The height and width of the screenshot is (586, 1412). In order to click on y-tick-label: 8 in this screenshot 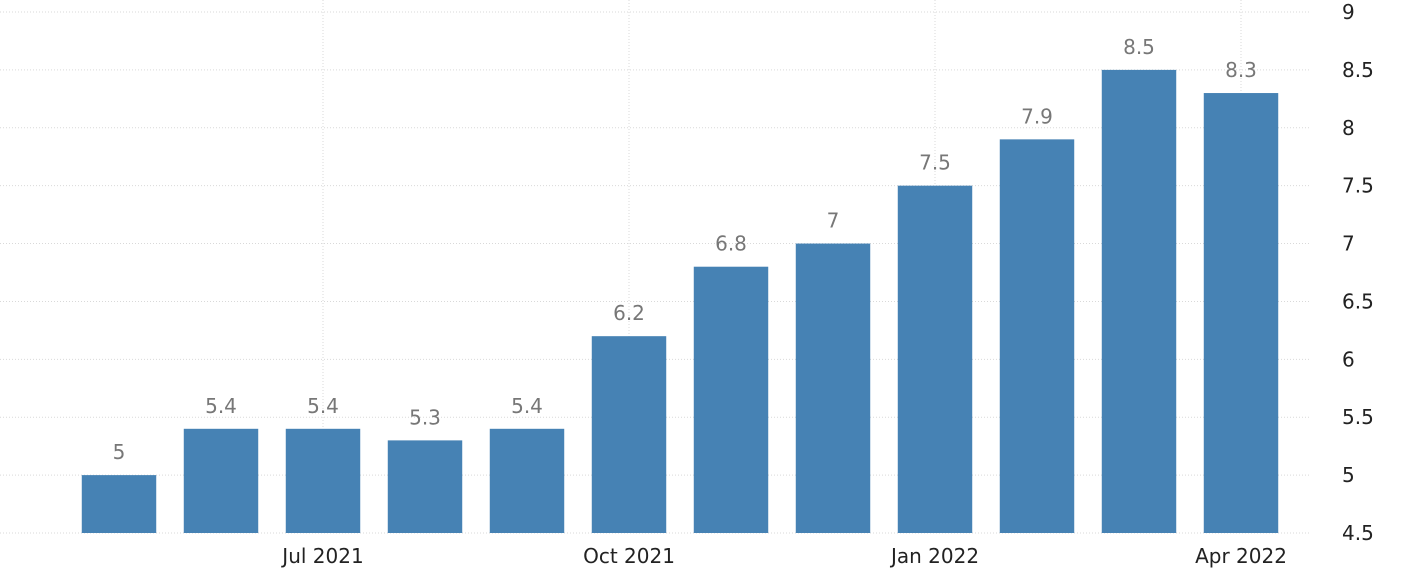, I will do `click(1348, 128)`.